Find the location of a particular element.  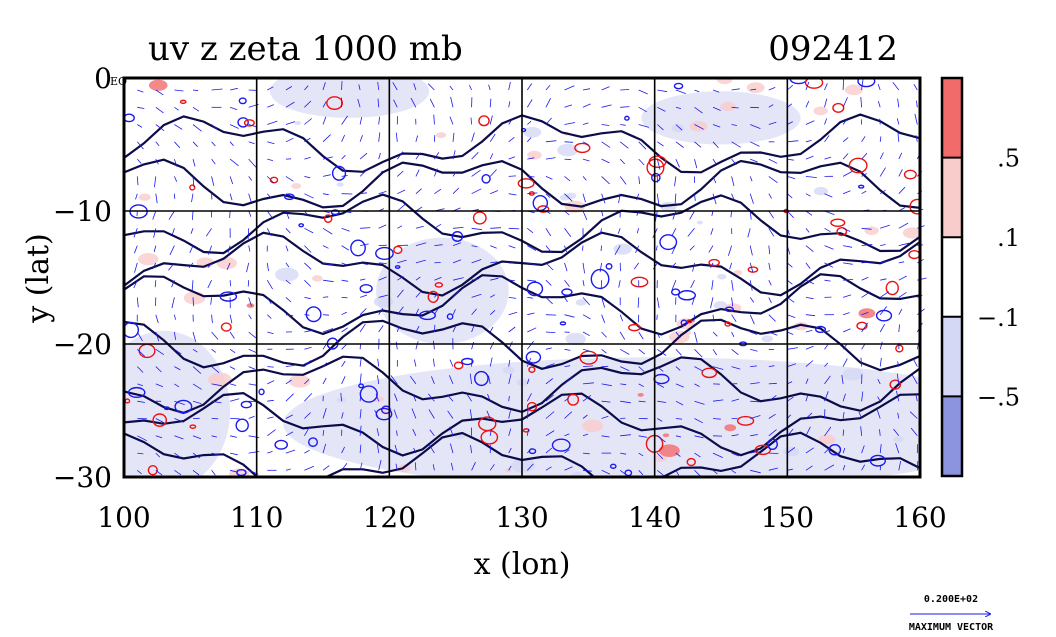

colorbar-label: .1 is located at coordinates (1008, 238).